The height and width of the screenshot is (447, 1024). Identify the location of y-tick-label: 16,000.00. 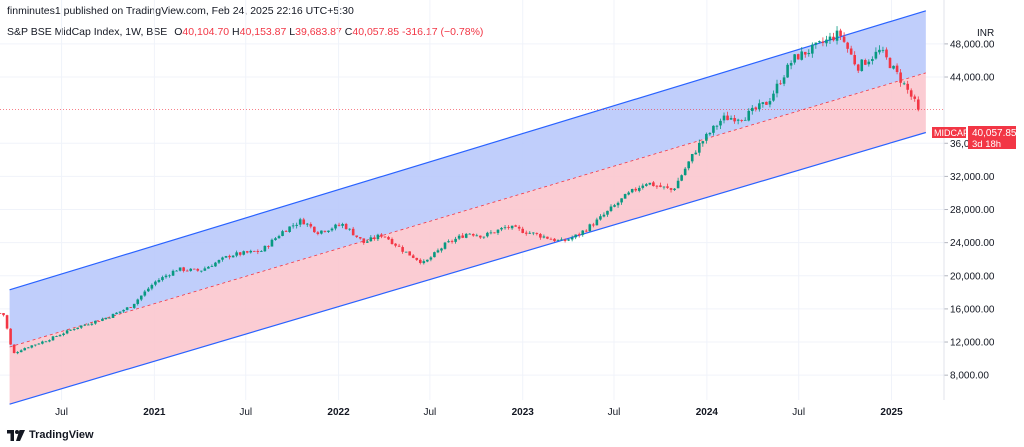
(972, 309).